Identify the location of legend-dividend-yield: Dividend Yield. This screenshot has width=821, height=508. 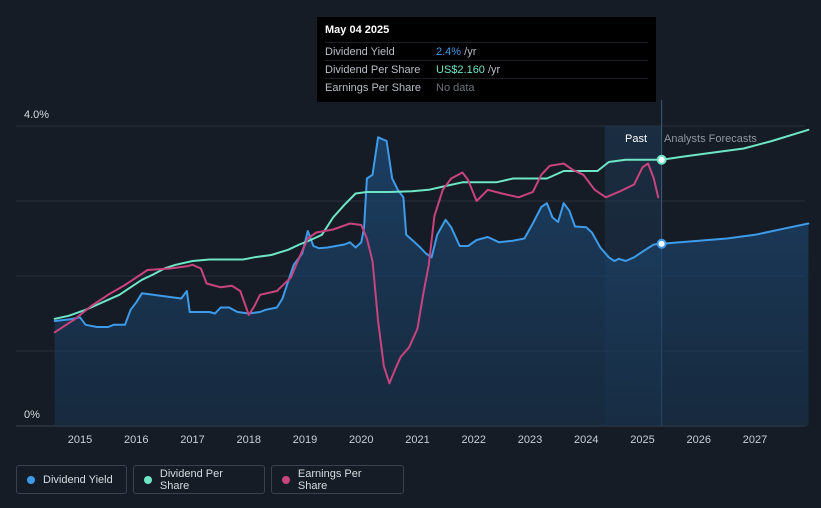
(71, 479).